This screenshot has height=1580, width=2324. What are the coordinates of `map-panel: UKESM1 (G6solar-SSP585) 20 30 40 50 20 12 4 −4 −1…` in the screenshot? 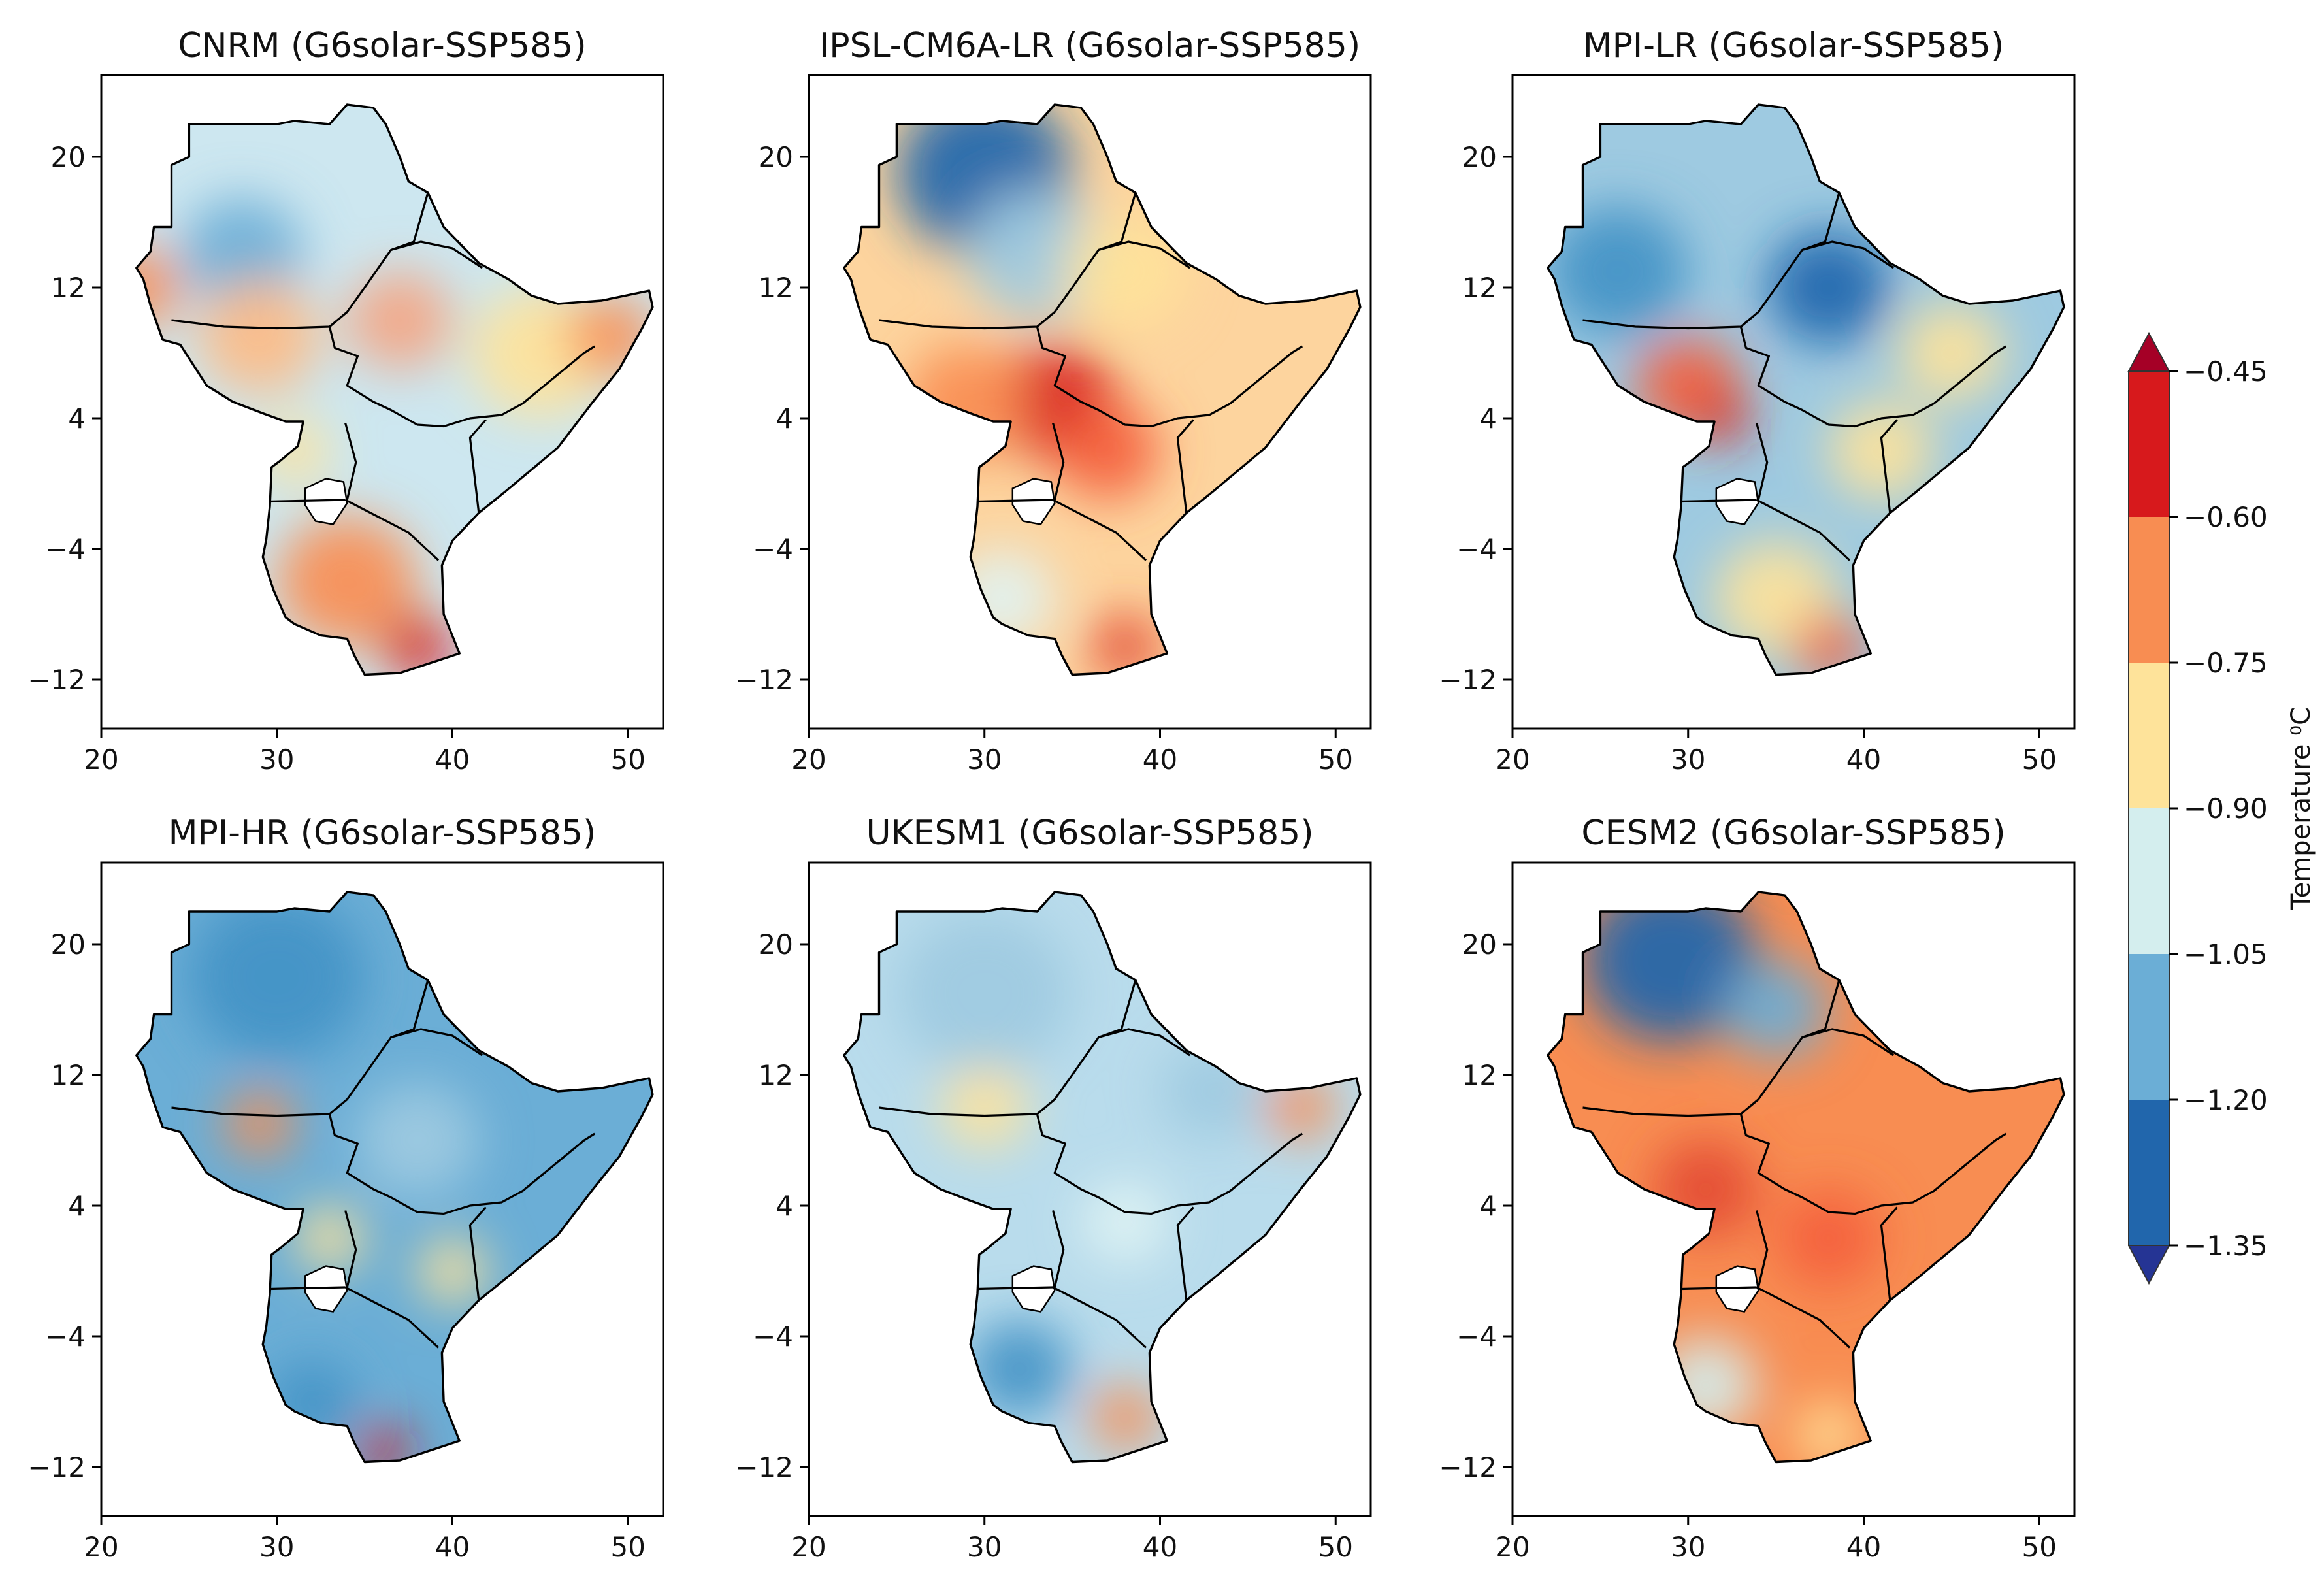 It's located at (1053, 1188).